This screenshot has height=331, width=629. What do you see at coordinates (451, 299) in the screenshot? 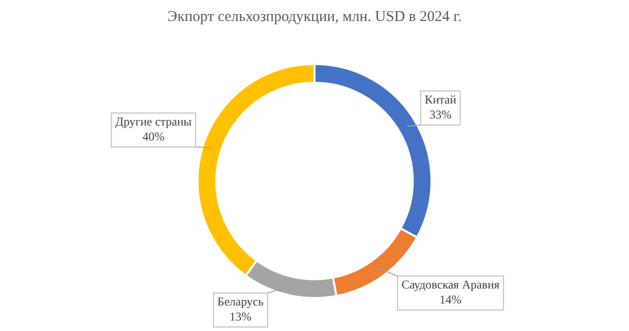
I see `data-label: 14%` at bounding box center [451, 299].